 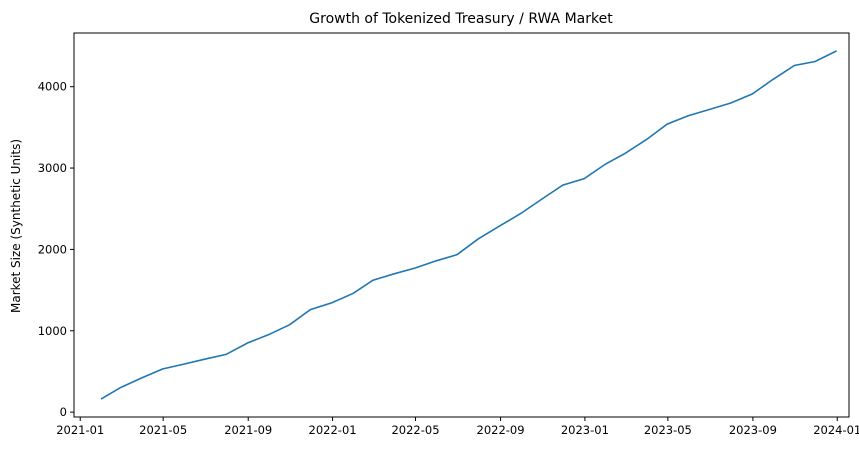 I want to click on x-tick-label: 2023-01, so click(x=585, y=430).